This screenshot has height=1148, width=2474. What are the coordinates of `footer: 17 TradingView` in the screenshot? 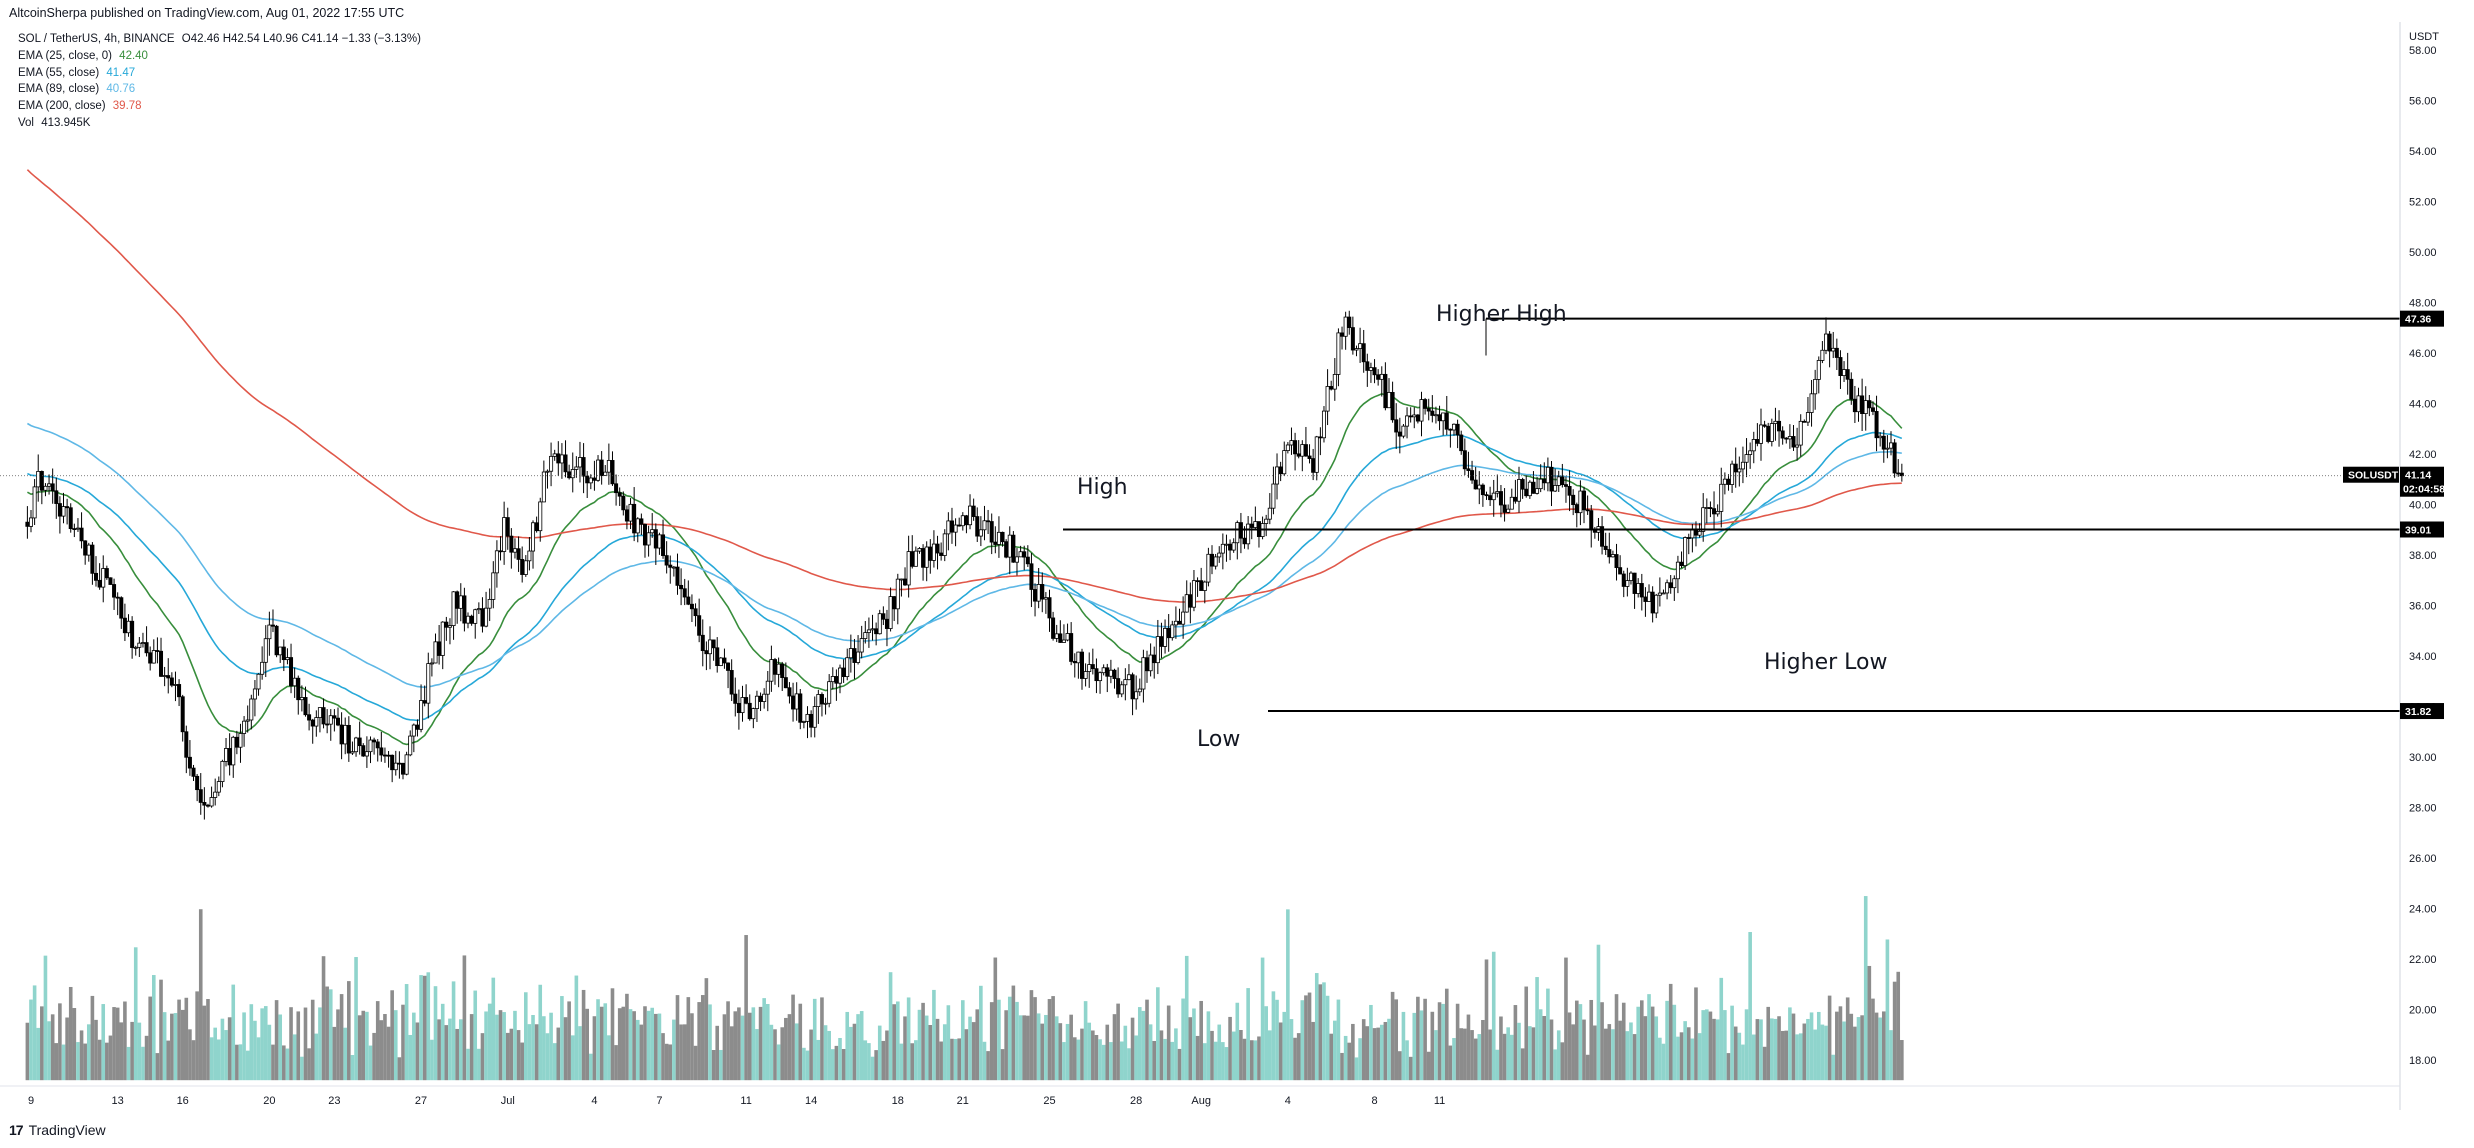 It's located at (57, 1130).